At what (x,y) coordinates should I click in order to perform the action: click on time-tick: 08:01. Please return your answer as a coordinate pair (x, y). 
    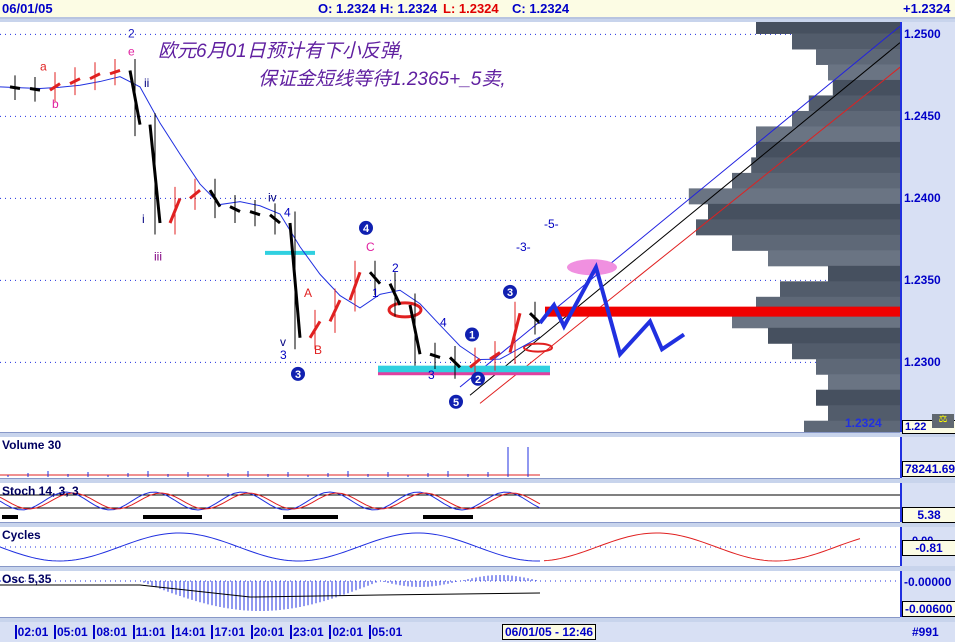
    Looking at the image, I should click on (110, 632).